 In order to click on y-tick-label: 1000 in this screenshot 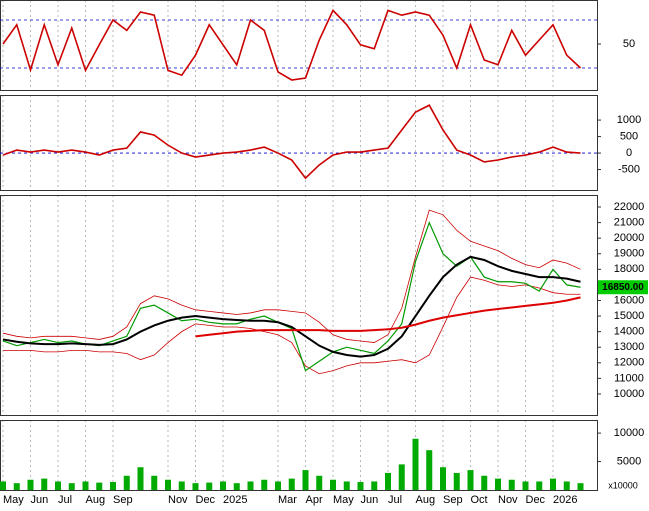, I will do `click(629, 120)`.